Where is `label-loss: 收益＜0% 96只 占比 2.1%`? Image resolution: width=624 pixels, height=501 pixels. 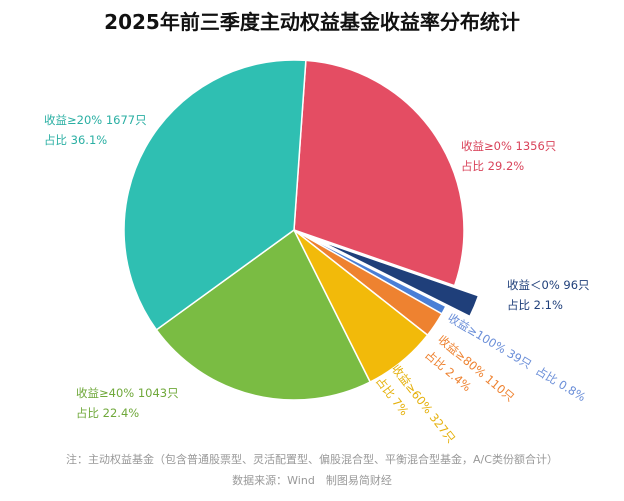
label-loss: 收益＜0% 96只 占比 2.1% is located at coordinates (548, 295).